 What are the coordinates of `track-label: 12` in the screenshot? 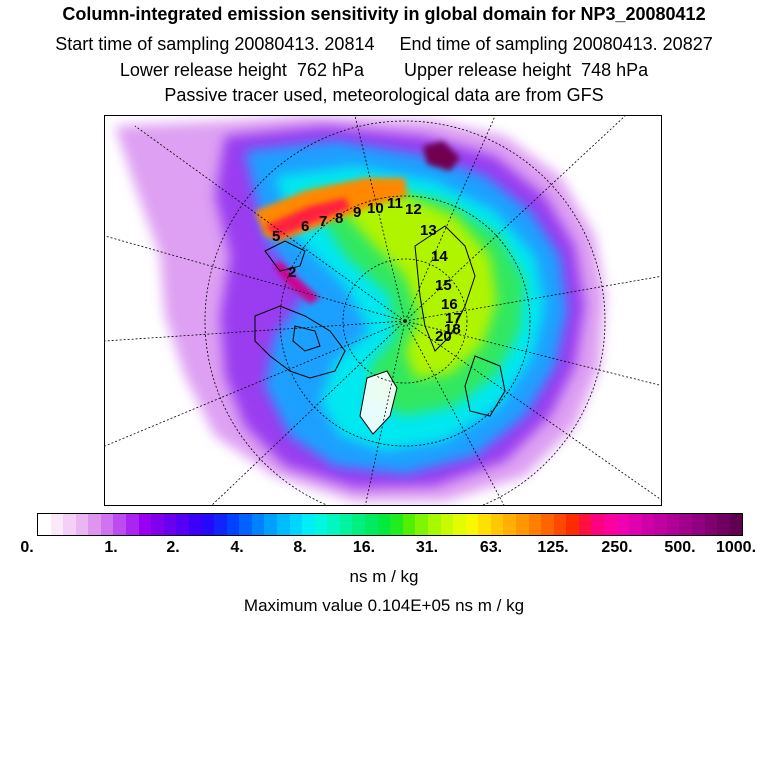 It's located at (413, 209).